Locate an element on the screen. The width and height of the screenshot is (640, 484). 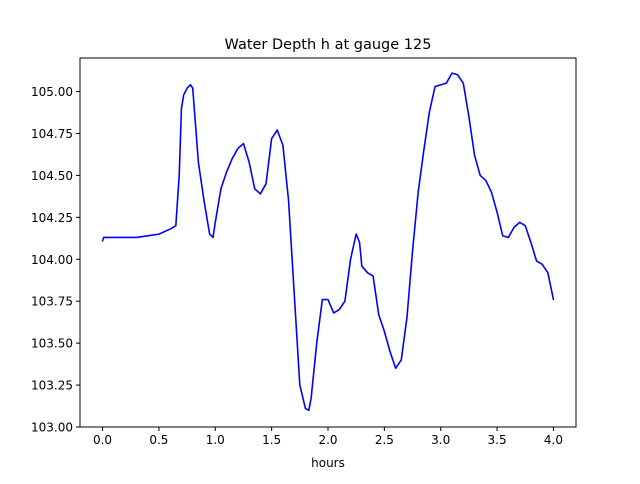
x-tick-label: 4.0 is located at coordinates (553, 440).